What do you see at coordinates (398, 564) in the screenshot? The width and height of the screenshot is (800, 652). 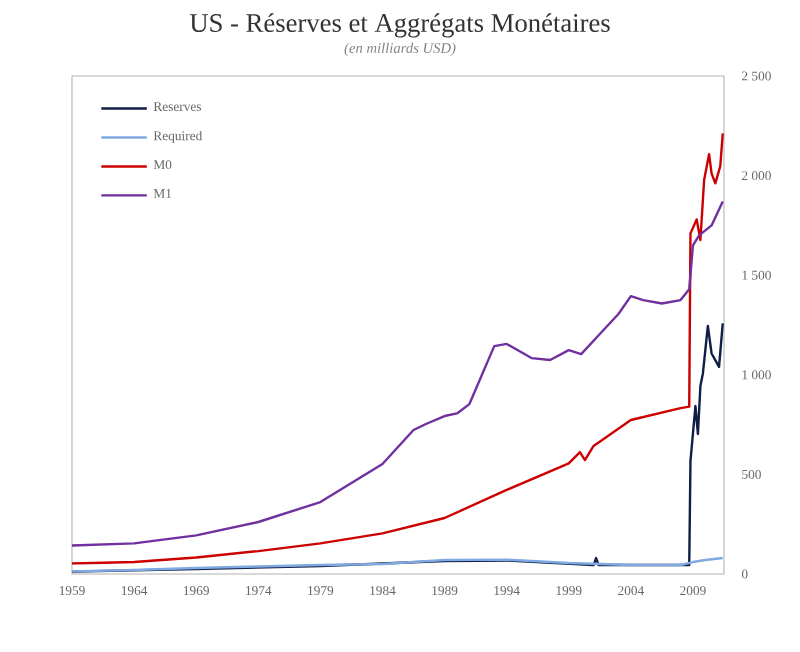 I see `line-series` at bounding box center [398, 564].